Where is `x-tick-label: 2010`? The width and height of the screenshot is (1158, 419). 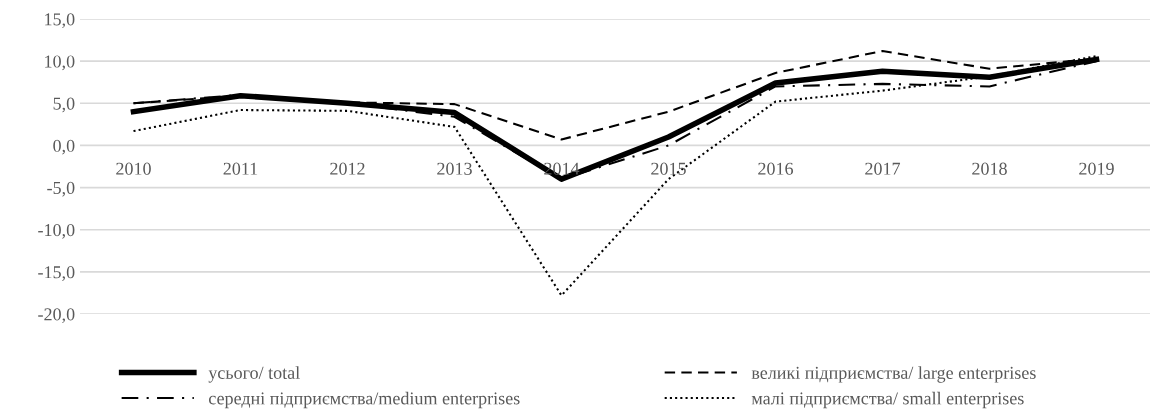 x-tick-label: 2010 is located at coordinates (133, 168).